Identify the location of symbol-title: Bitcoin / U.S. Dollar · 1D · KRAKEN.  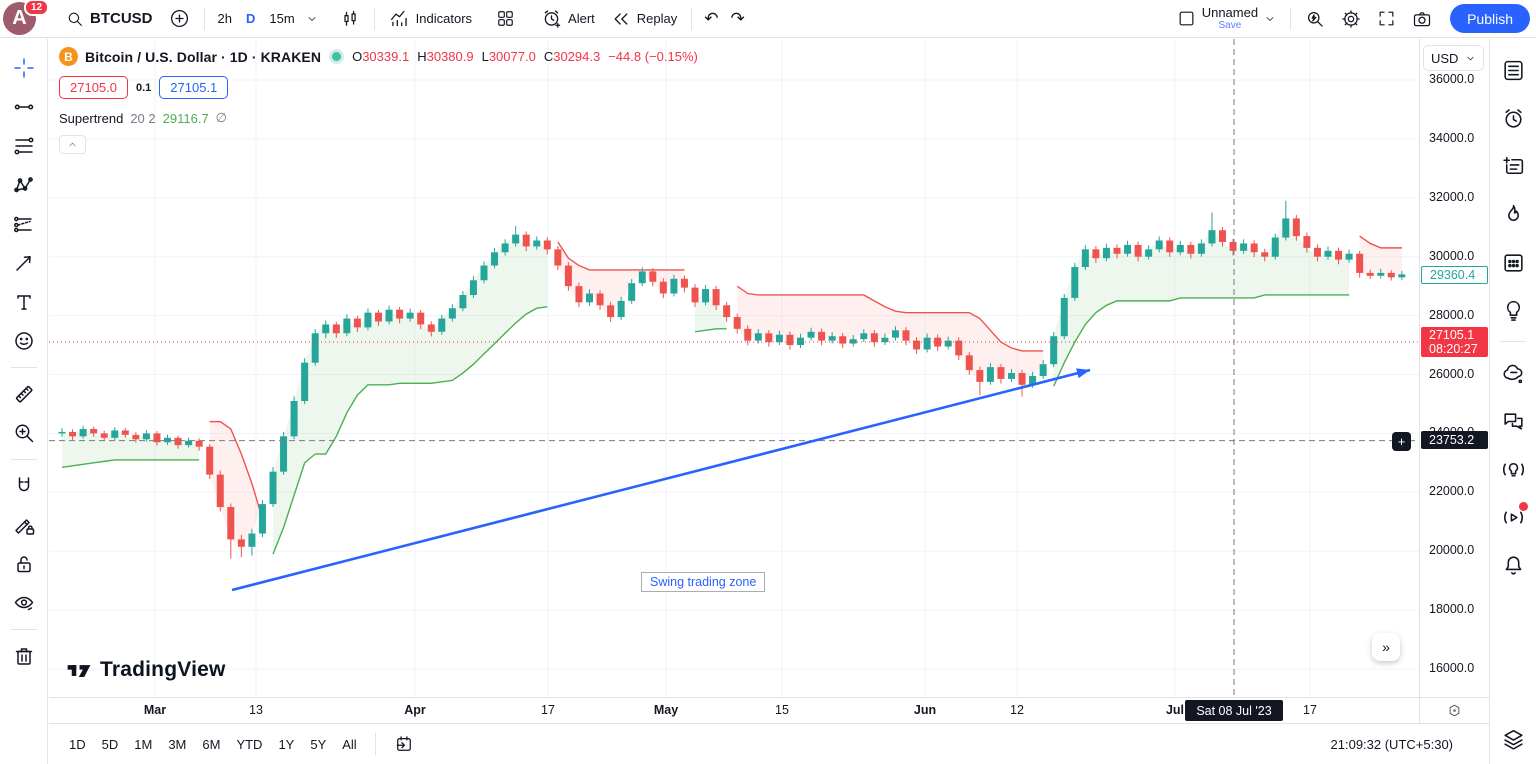
(203, 56).